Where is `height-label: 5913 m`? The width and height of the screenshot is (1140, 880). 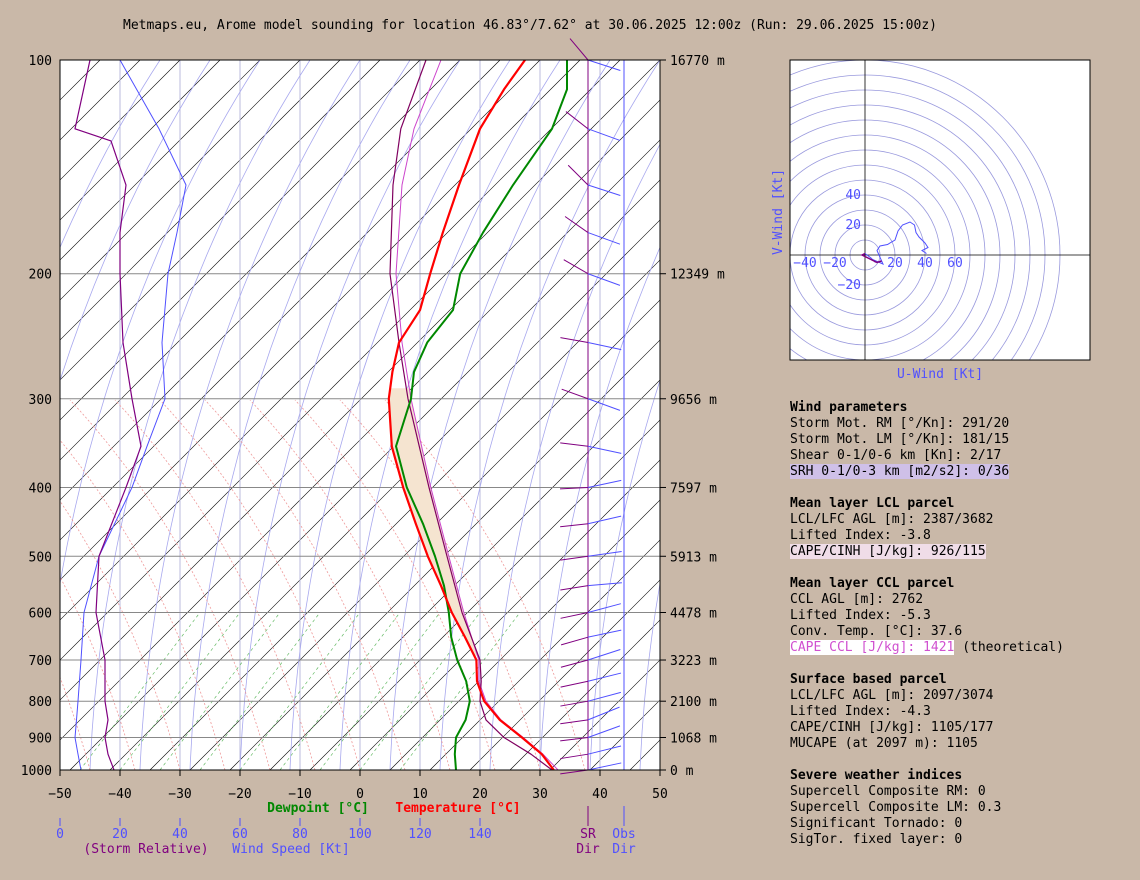 height-label: 5913 m is located at coordinates (693, 557).